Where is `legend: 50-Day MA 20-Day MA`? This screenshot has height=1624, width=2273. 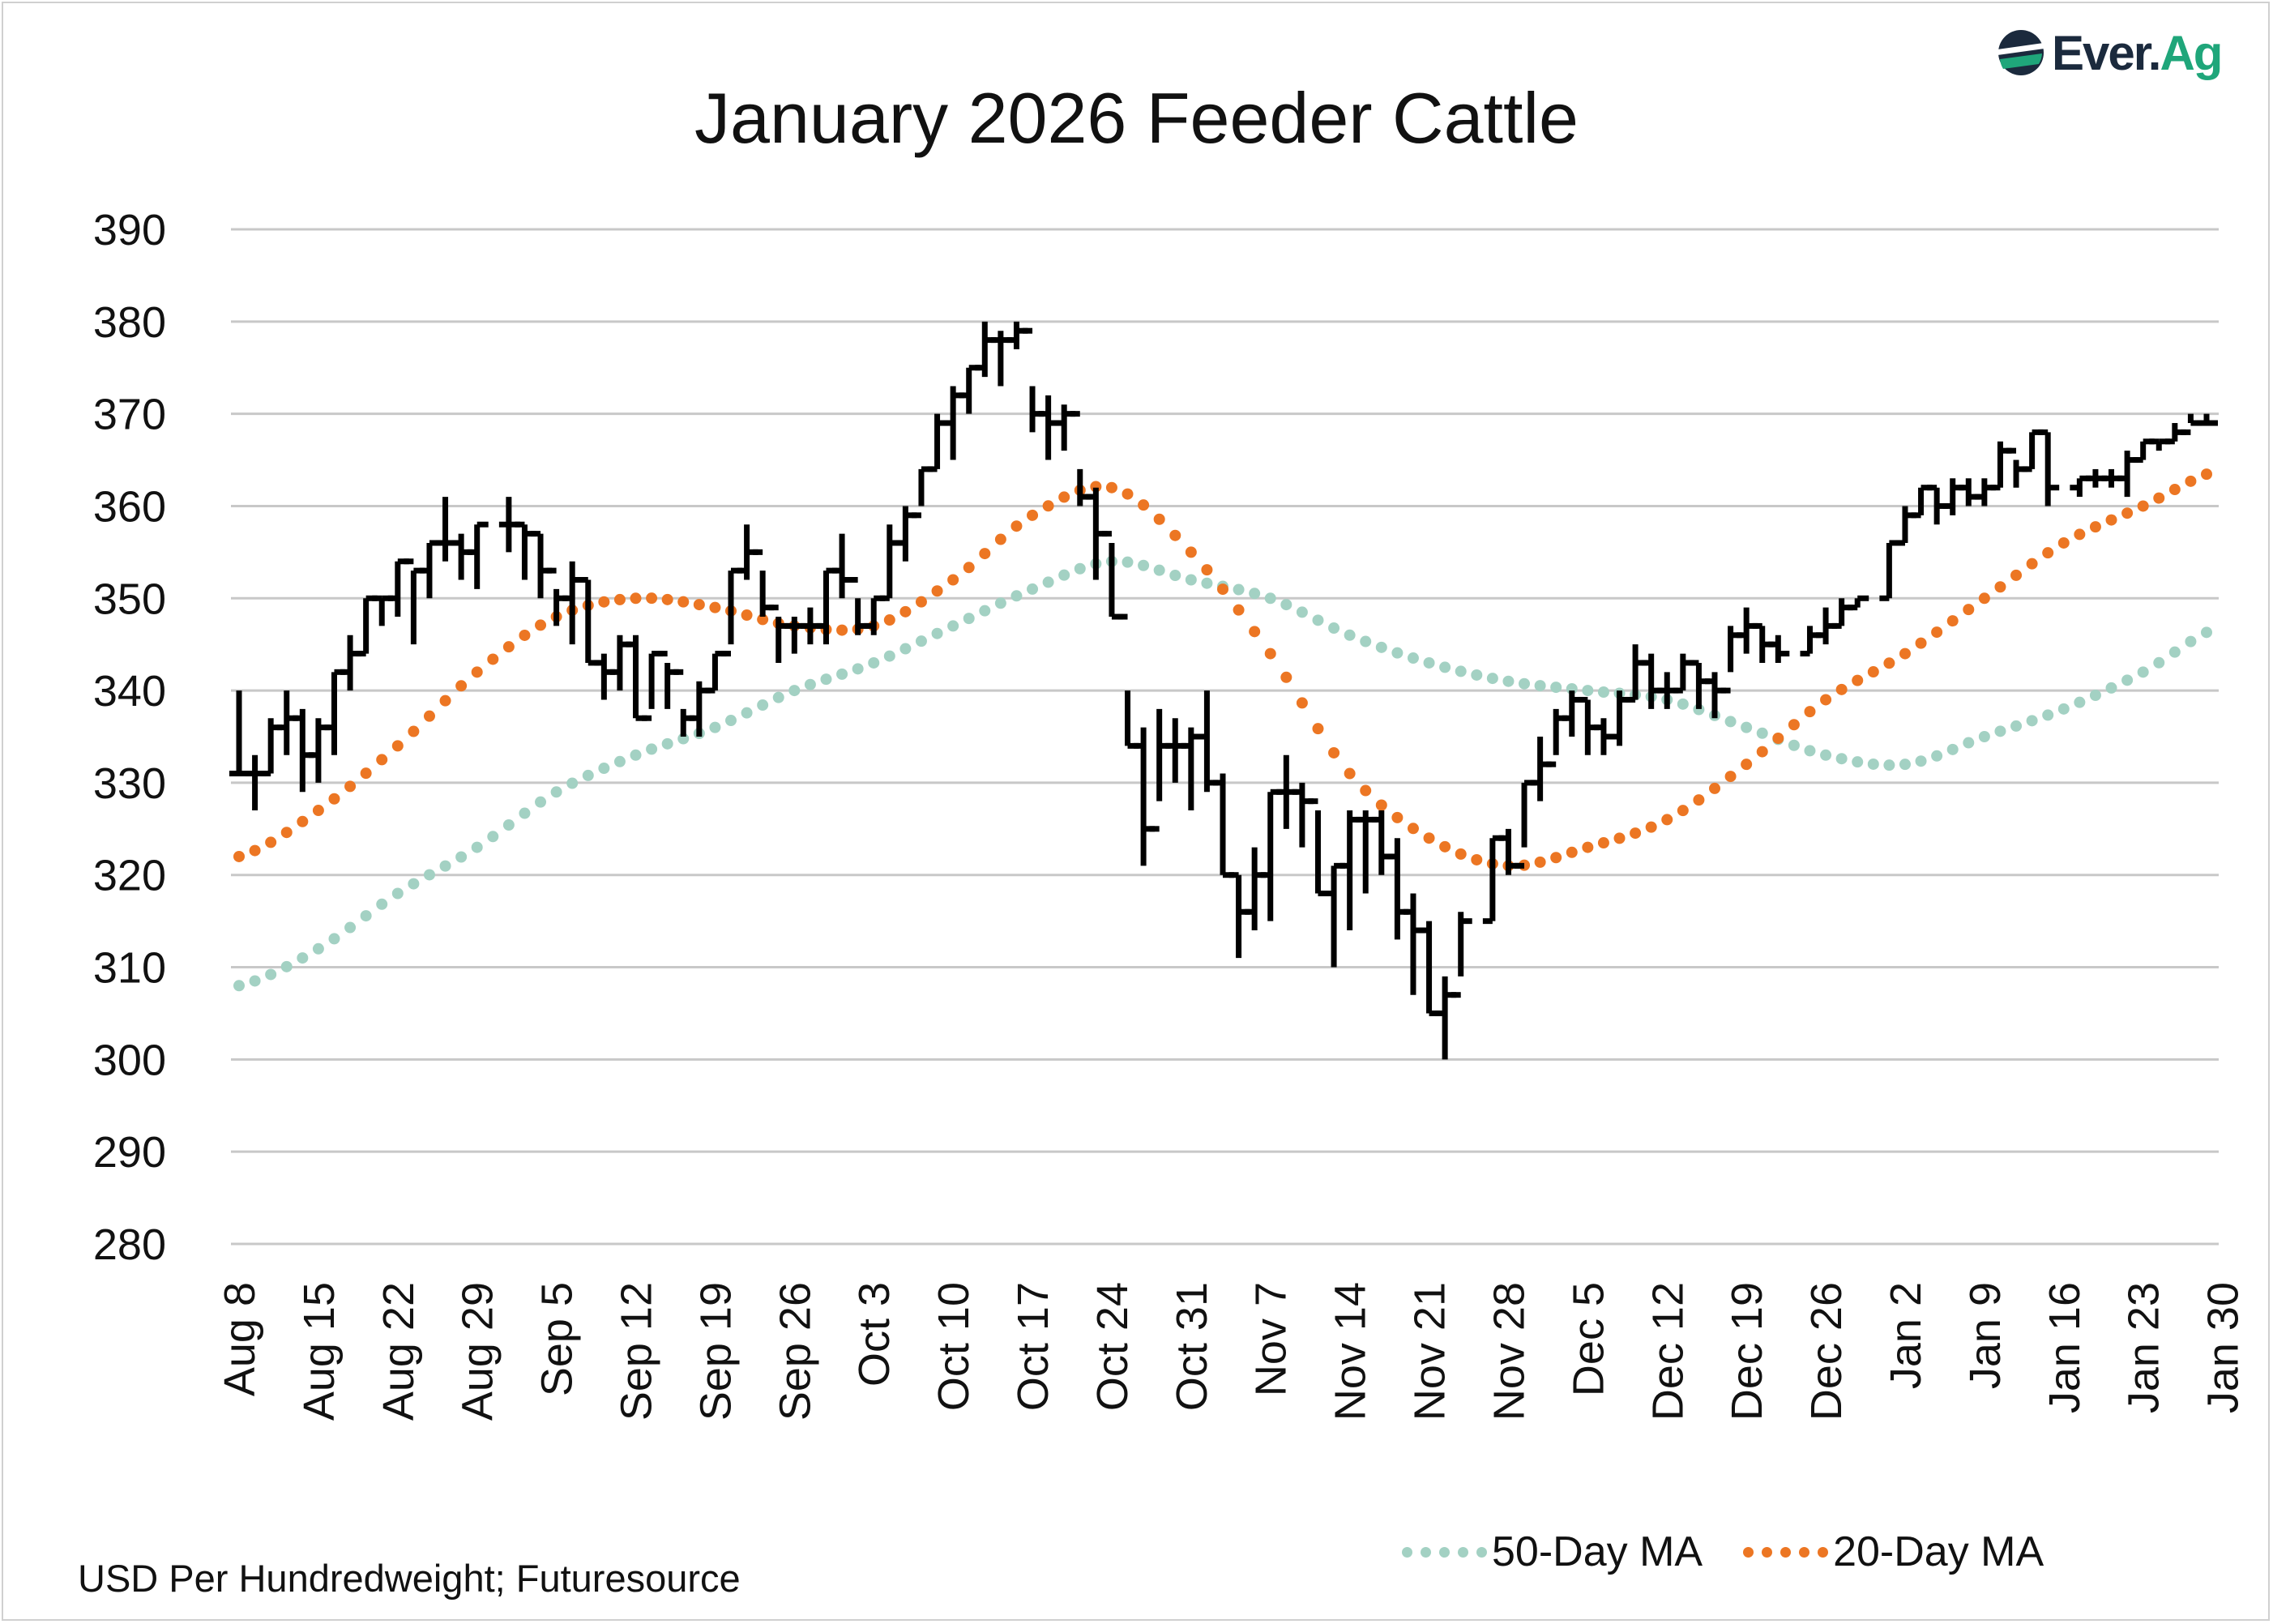 legend: 50-Day MA 20-Day MA is located at coordinates (1723, 1552).